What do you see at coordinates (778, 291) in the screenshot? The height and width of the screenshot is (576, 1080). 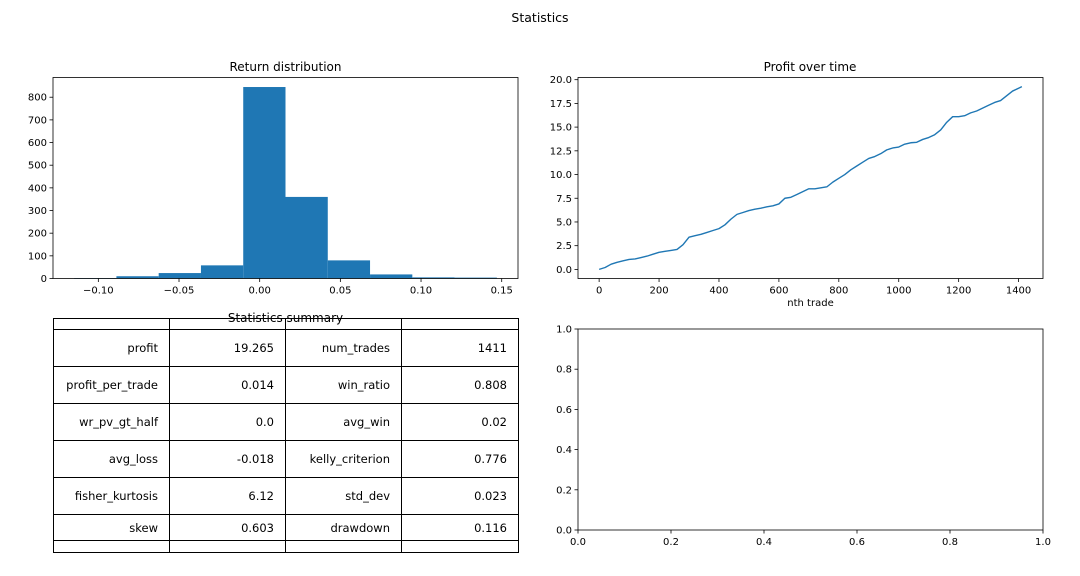 I see `profit-xtick-label: 600` at bounding box center [778, 291].